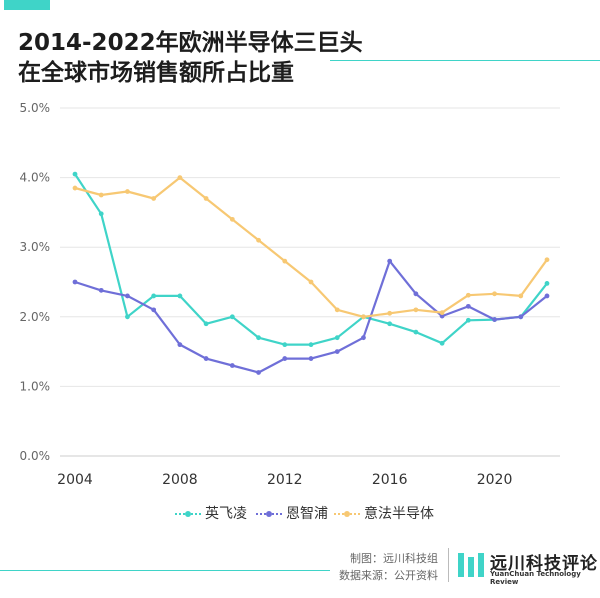  What do you see at coordinates (226, 514) in the screenshot?
I see `legend-label: 英飞凌` at bounding box center [226, 514].